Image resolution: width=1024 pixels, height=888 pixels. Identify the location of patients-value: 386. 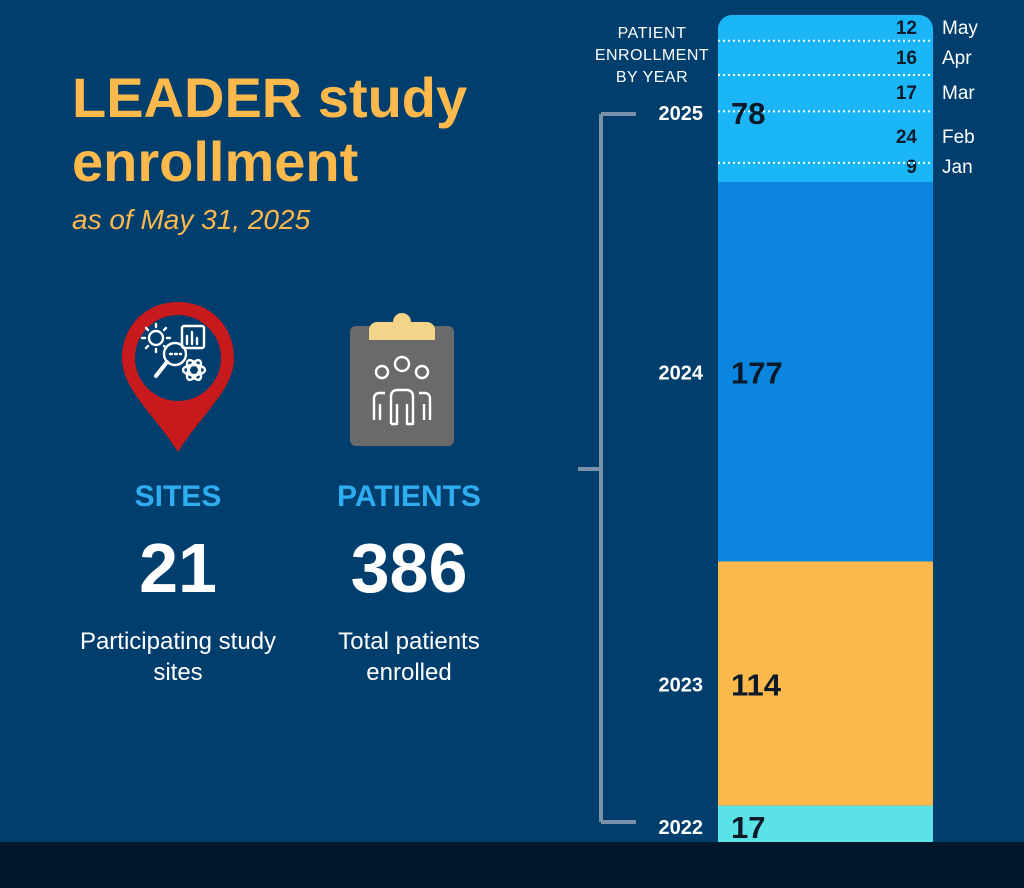
(409, 568).